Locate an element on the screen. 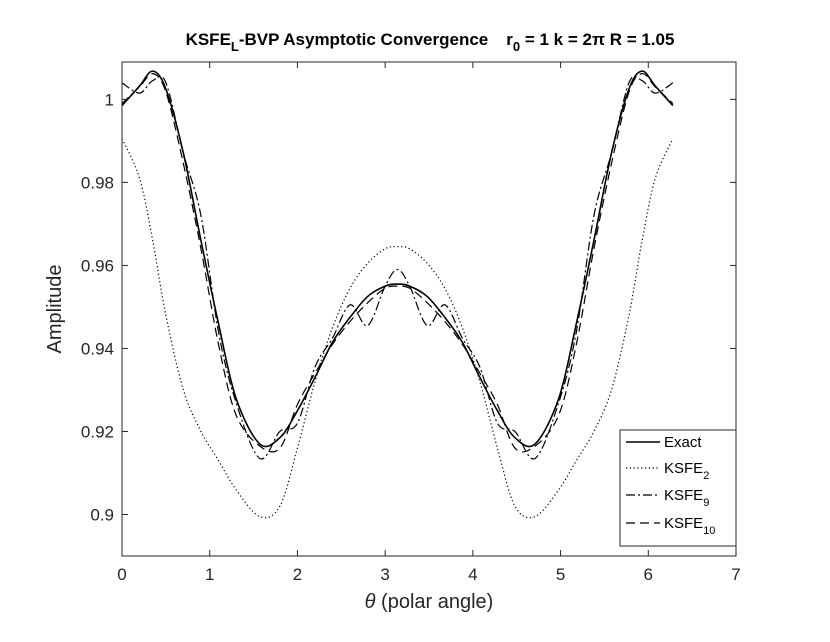 The width and height of the screenshot is (830, 642). legend-box is located at coordinates (678, 488).